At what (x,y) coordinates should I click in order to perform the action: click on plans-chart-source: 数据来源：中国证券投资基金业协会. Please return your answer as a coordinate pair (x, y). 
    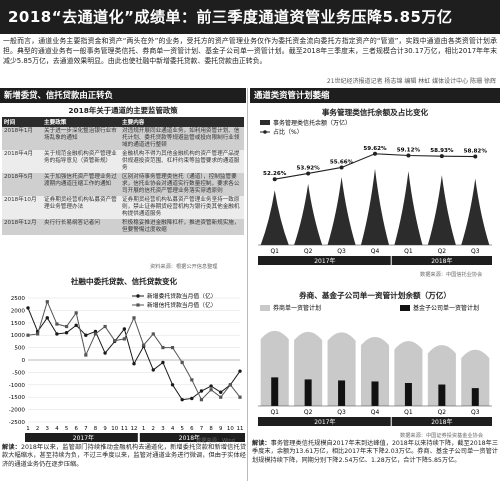
    Looking at the image, I should click on (442, 436).